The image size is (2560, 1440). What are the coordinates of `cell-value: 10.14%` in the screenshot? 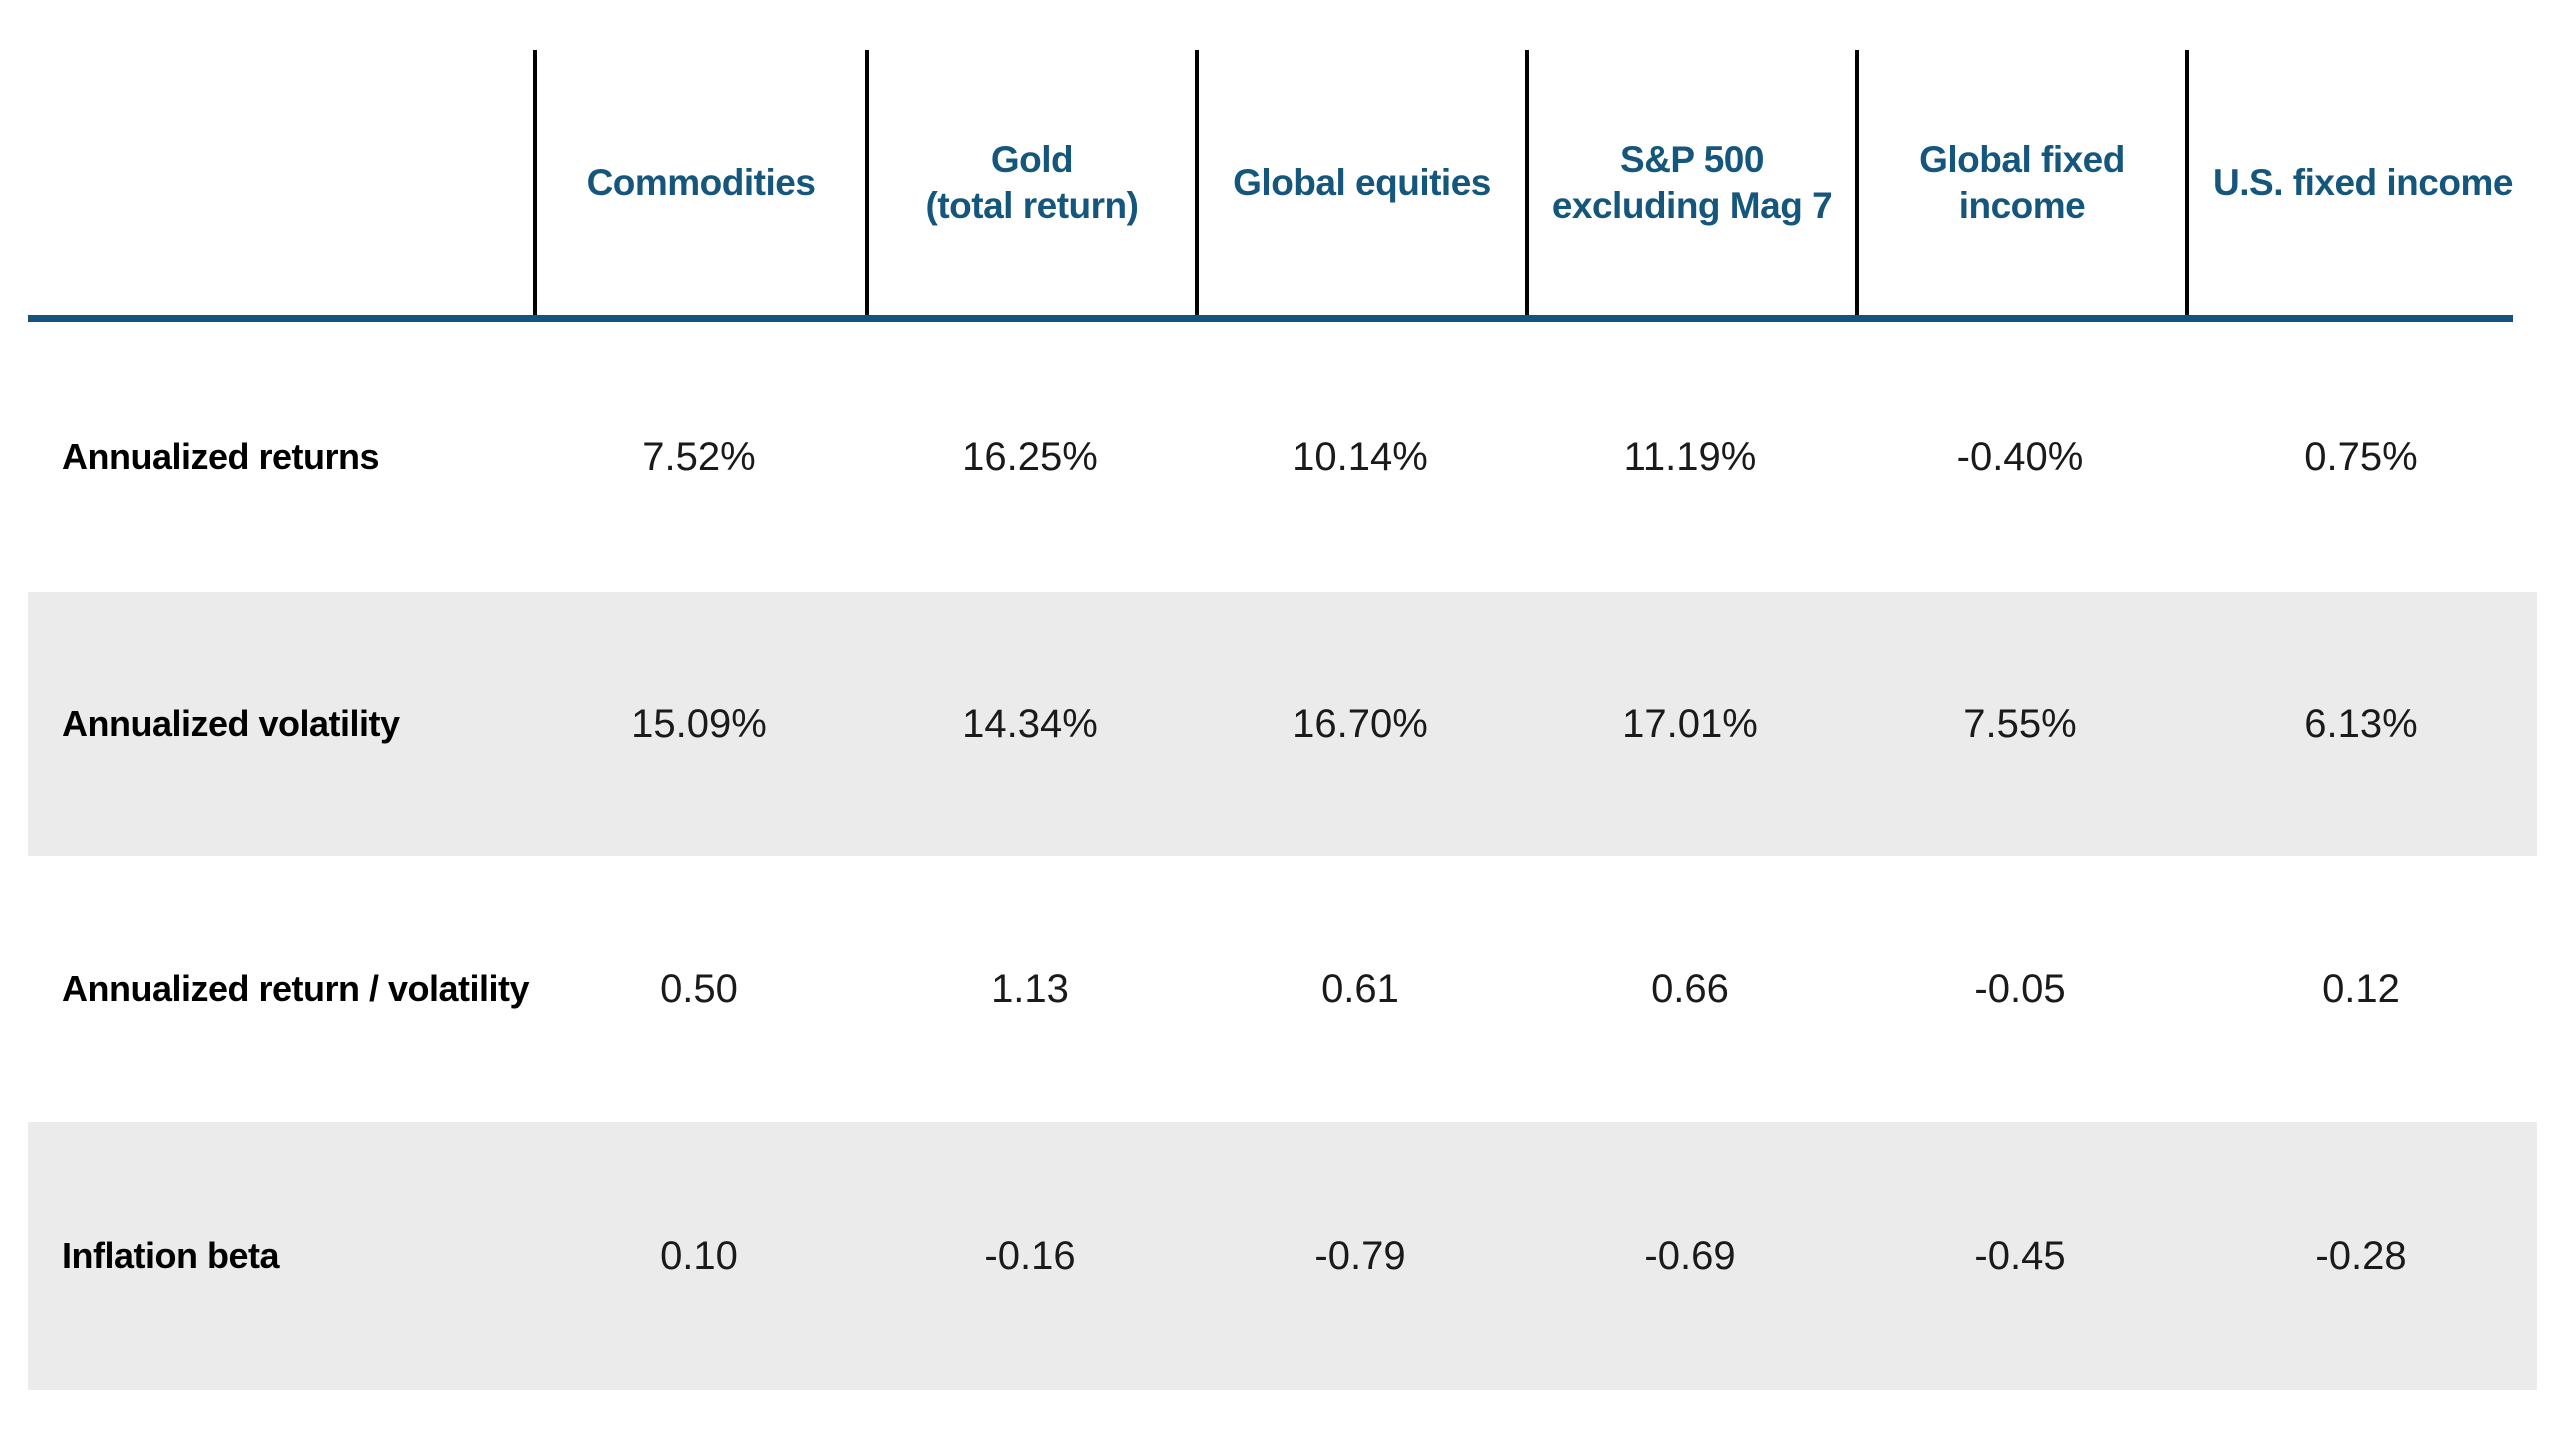 It's located at (1360, 456).